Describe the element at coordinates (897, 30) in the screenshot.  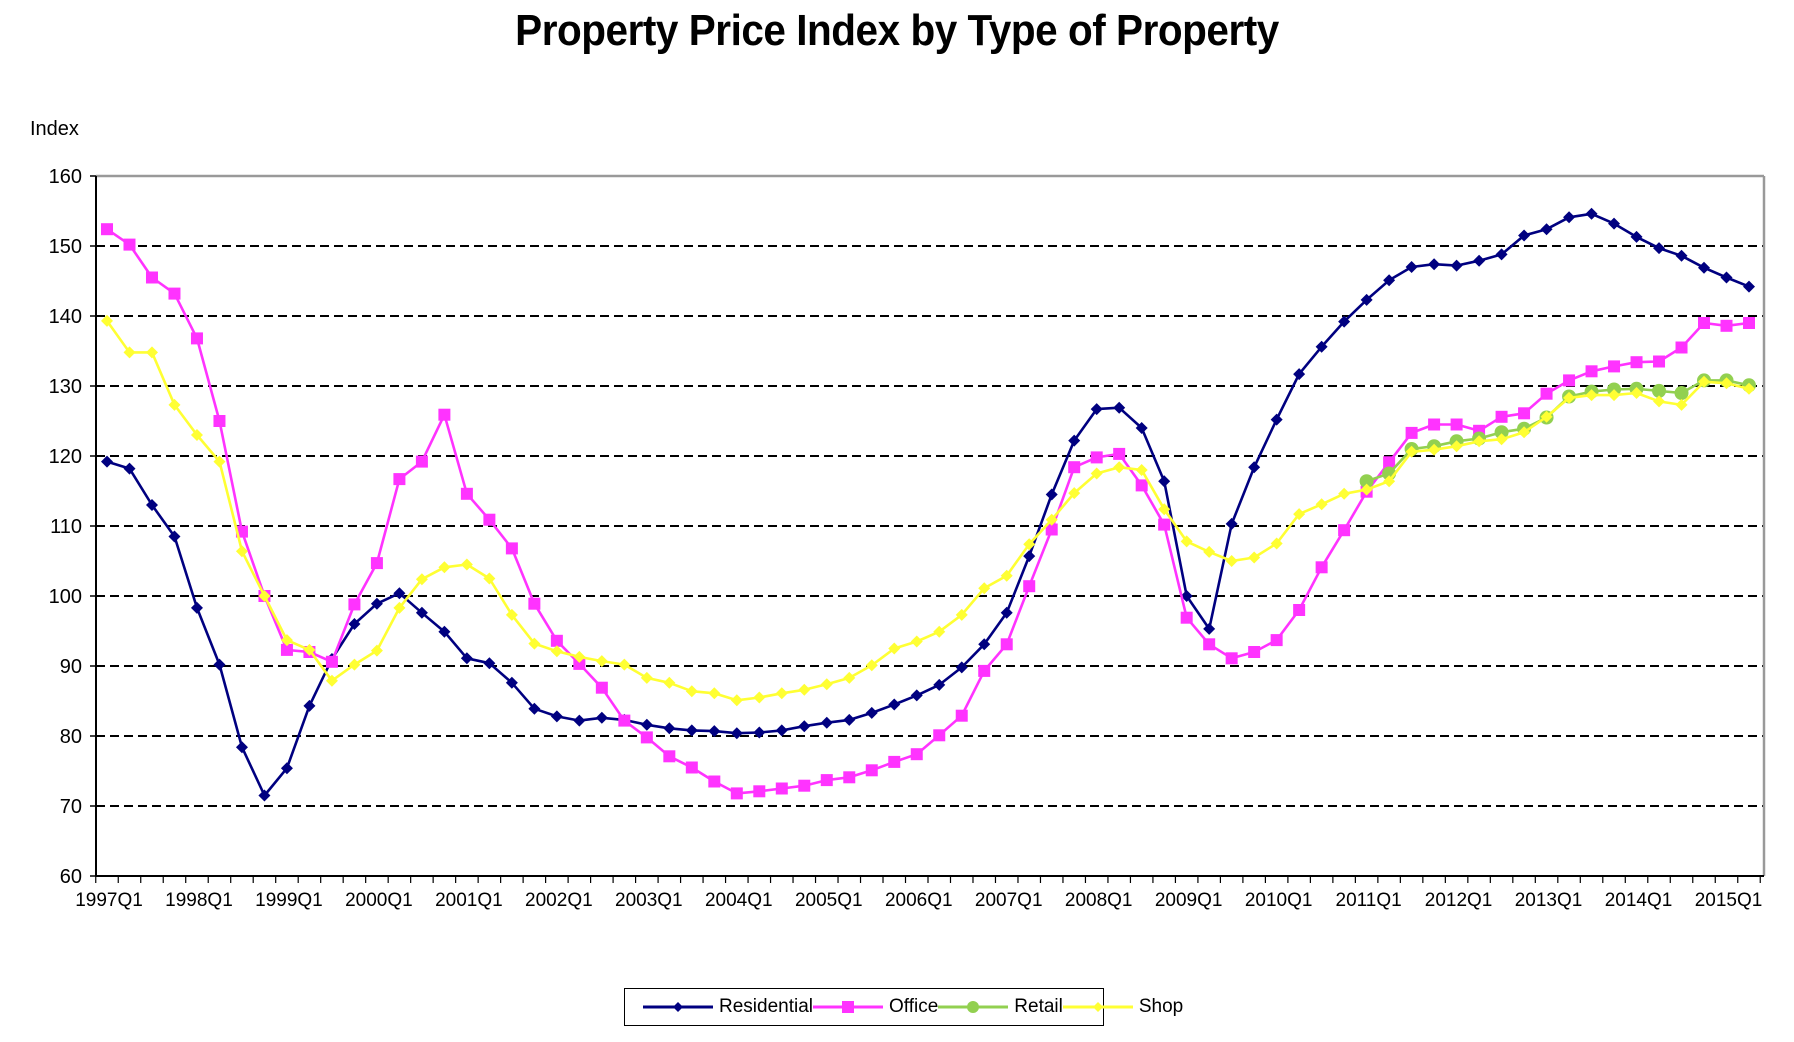
I see `chart-title: Property Price Index by Type of Property` at that location.